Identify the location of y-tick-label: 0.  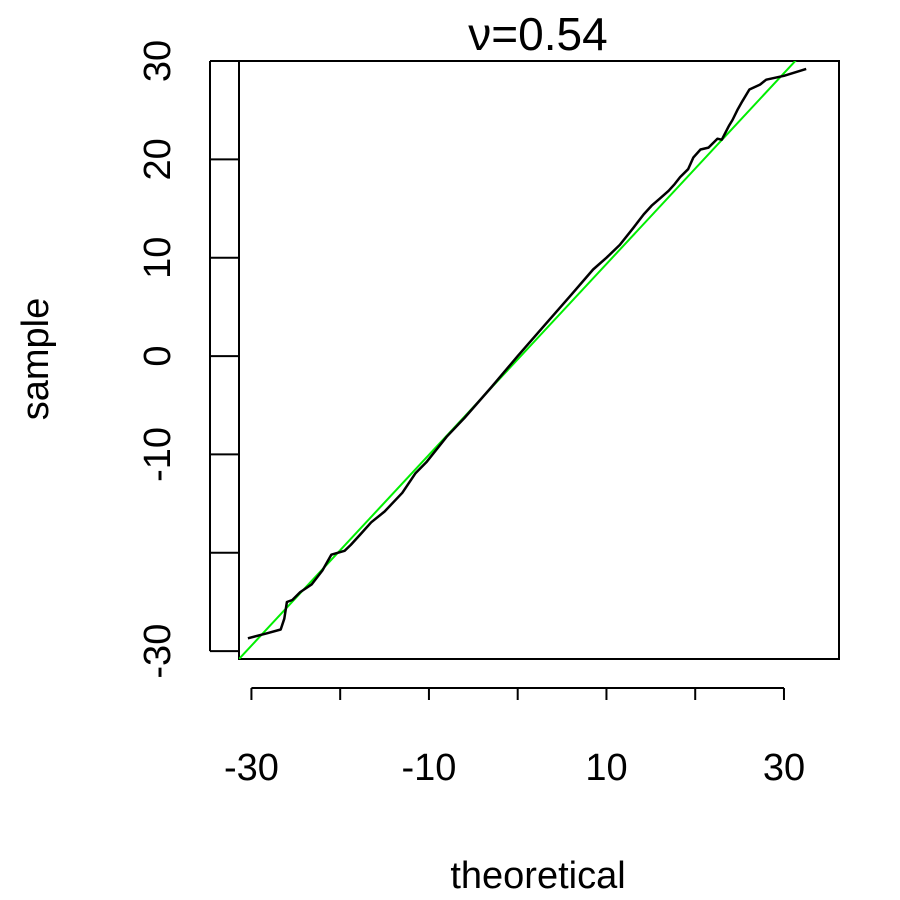
(158, 355).